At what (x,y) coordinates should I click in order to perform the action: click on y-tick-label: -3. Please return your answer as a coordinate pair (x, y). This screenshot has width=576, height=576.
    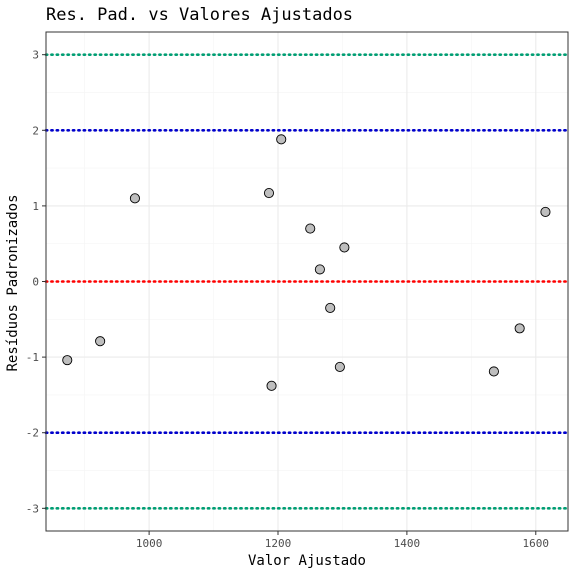
    Looking at the image, I should click on (32, 508).